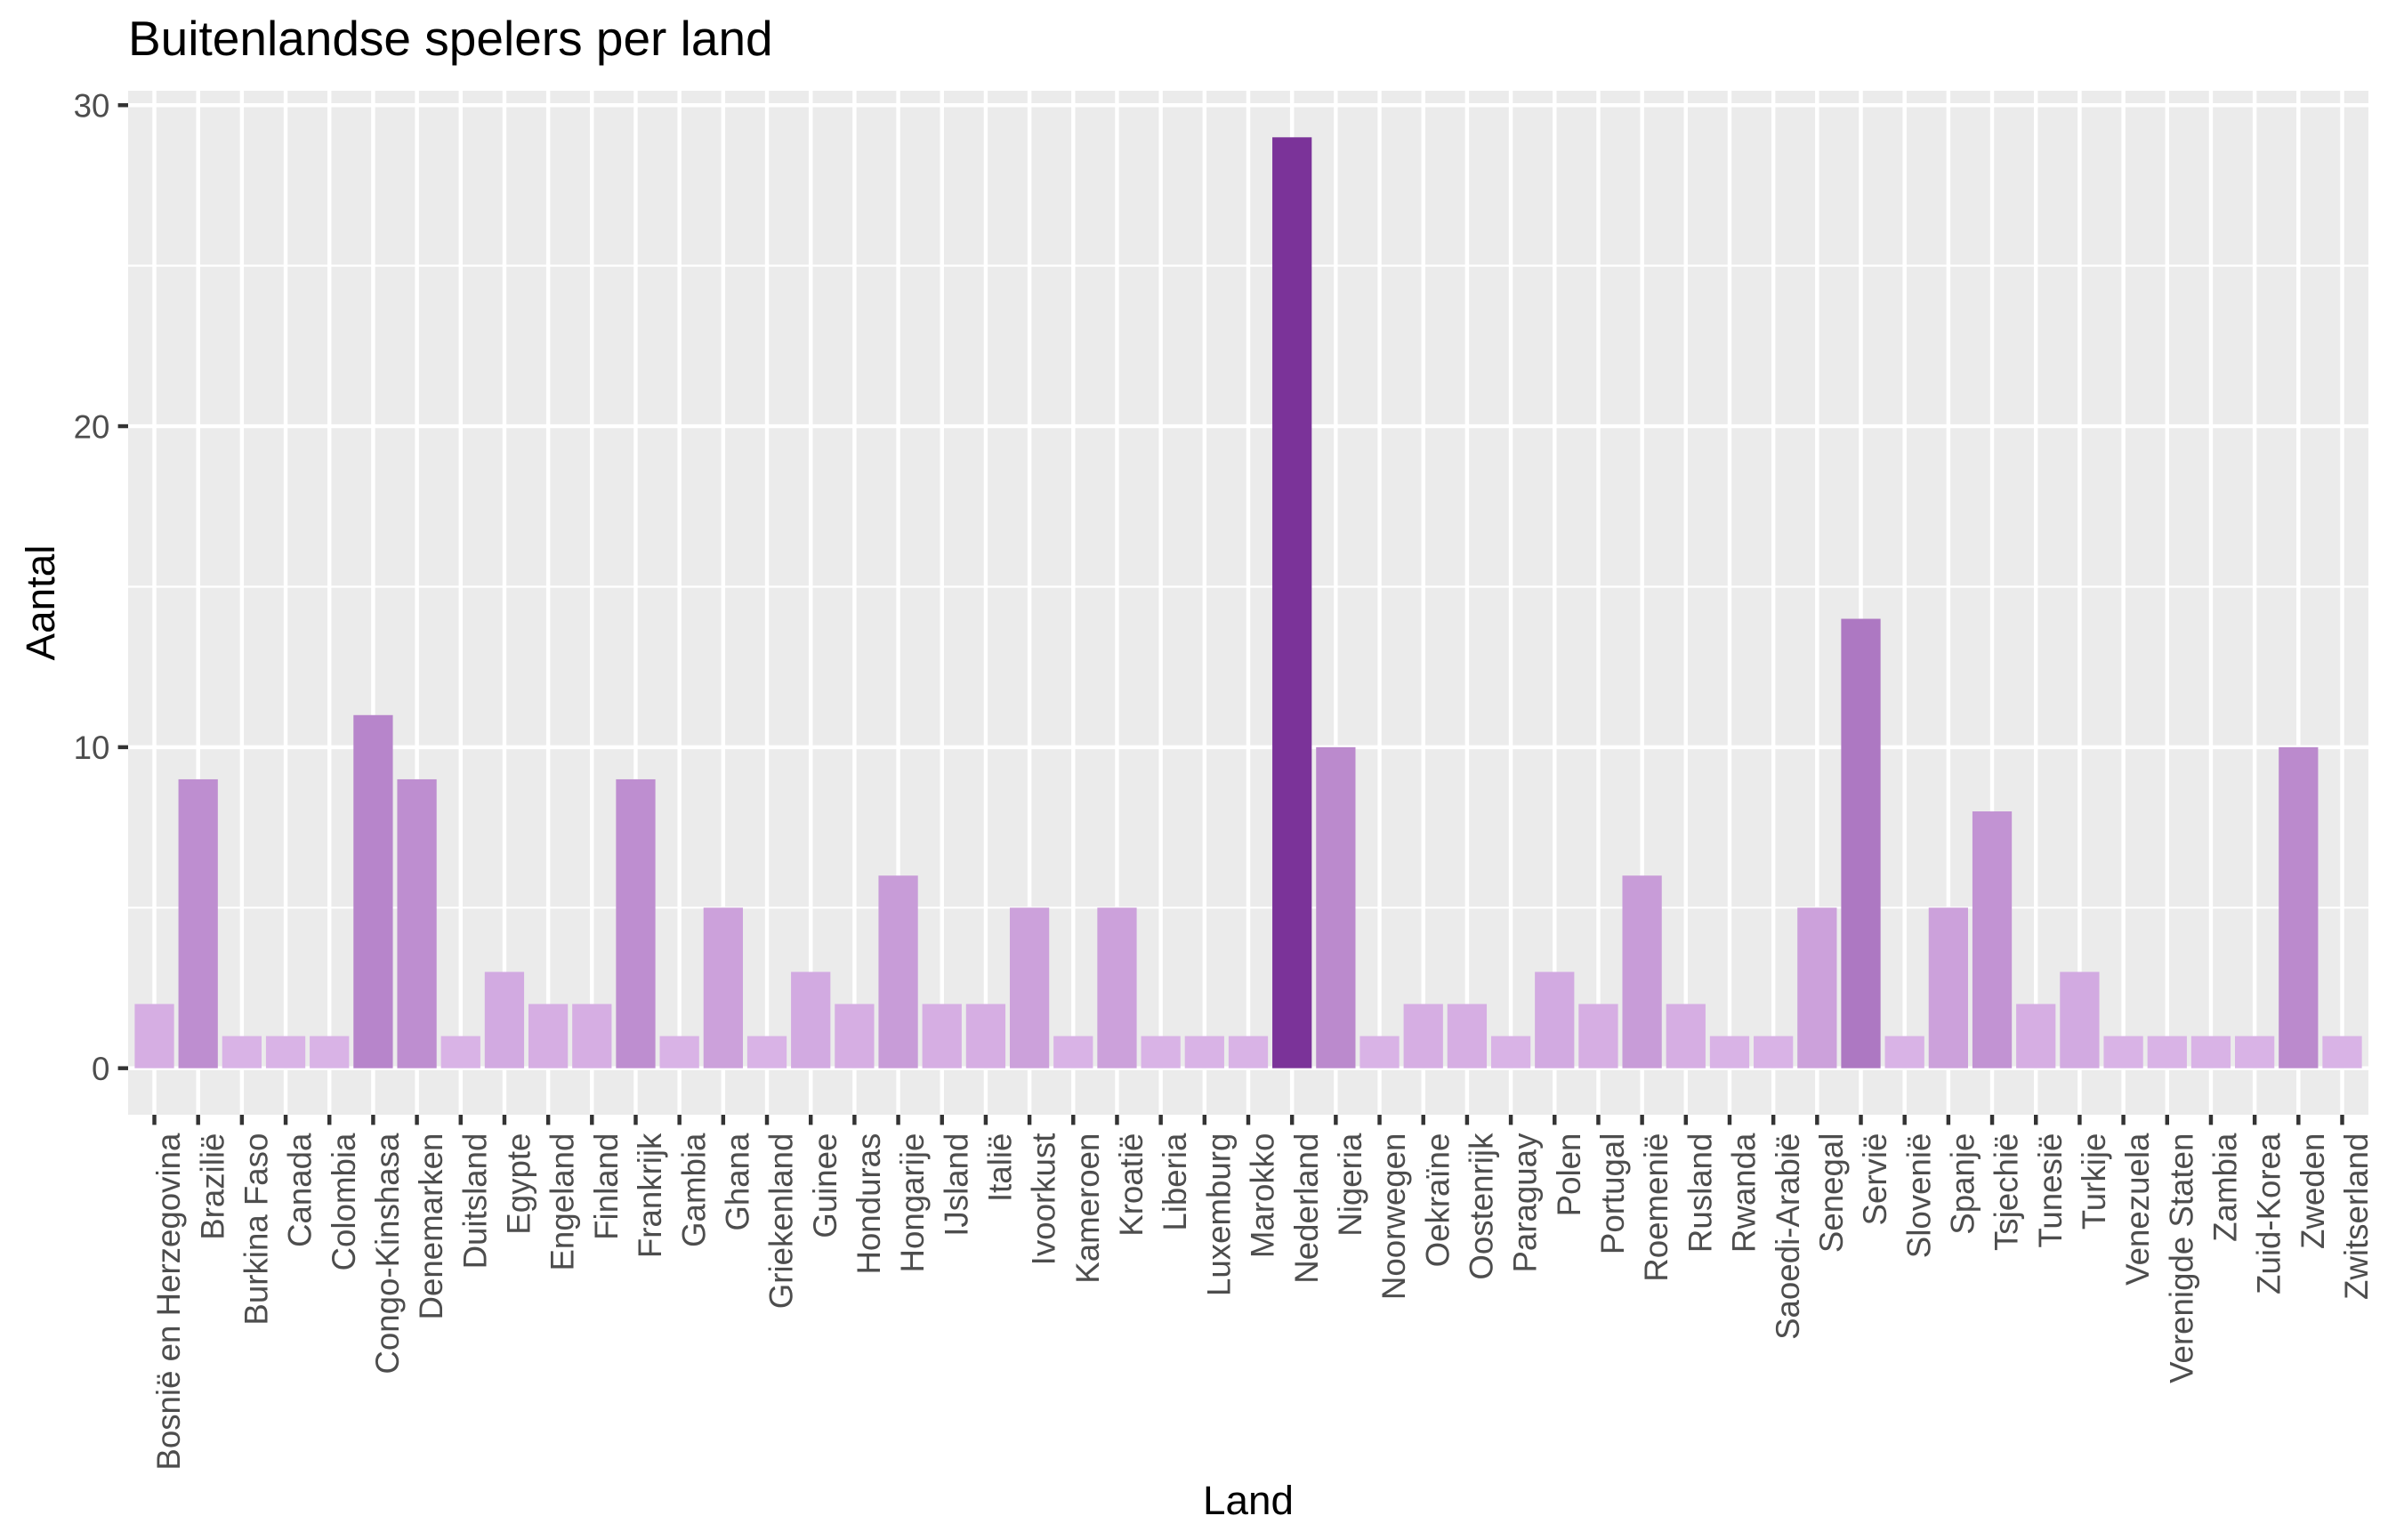 The height and width of the screenshot is (1540, 2388). Describe the element at coordinates (1788, 1236) in the screenshot. I see `x-tick-label-saoedi-arabie: Saoedi-Arabië` at that location.